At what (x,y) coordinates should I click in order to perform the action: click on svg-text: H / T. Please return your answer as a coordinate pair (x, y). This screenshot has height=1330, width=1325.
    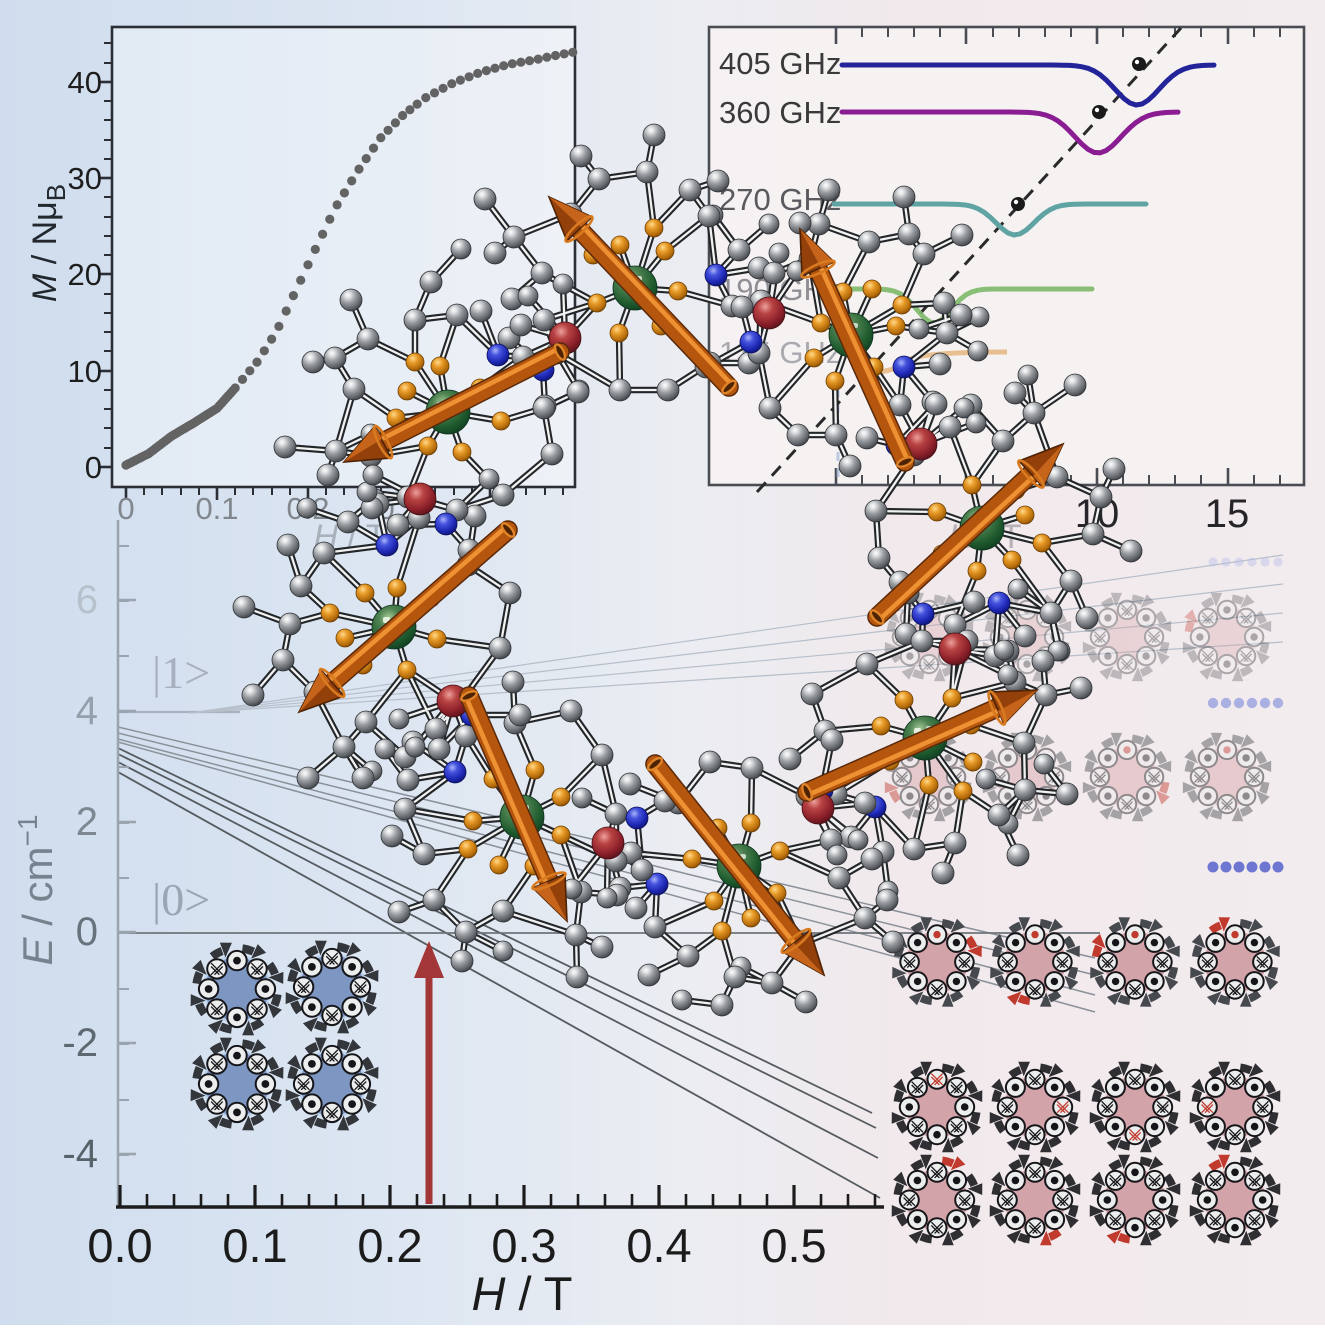
    Looking at the image, I should click on (522, 1293).